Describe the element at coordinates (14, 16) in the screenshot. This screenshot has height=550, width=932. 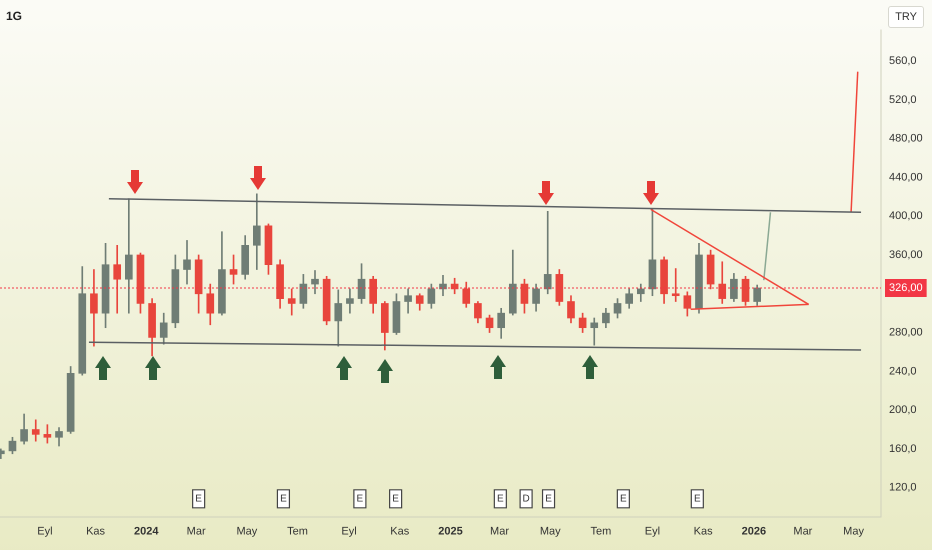
I see `chart-title: 1G` at that location.